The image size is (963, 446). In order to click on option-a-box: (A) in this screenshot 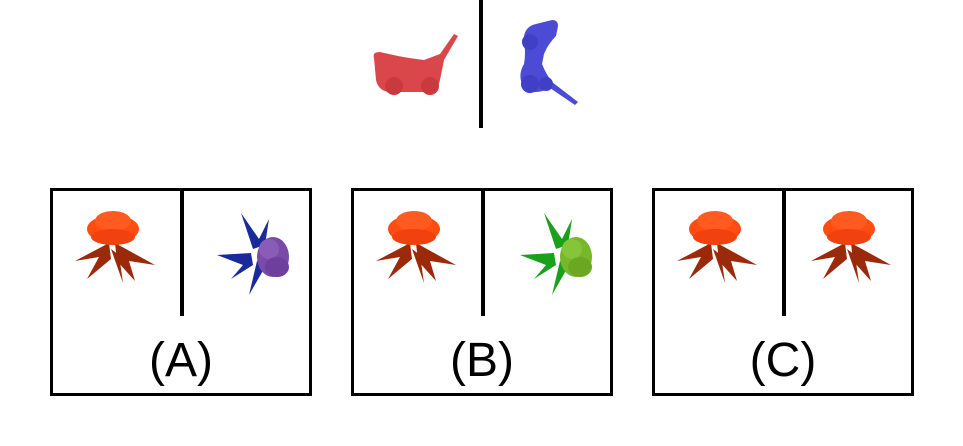, I will do `click(181, 292)`.